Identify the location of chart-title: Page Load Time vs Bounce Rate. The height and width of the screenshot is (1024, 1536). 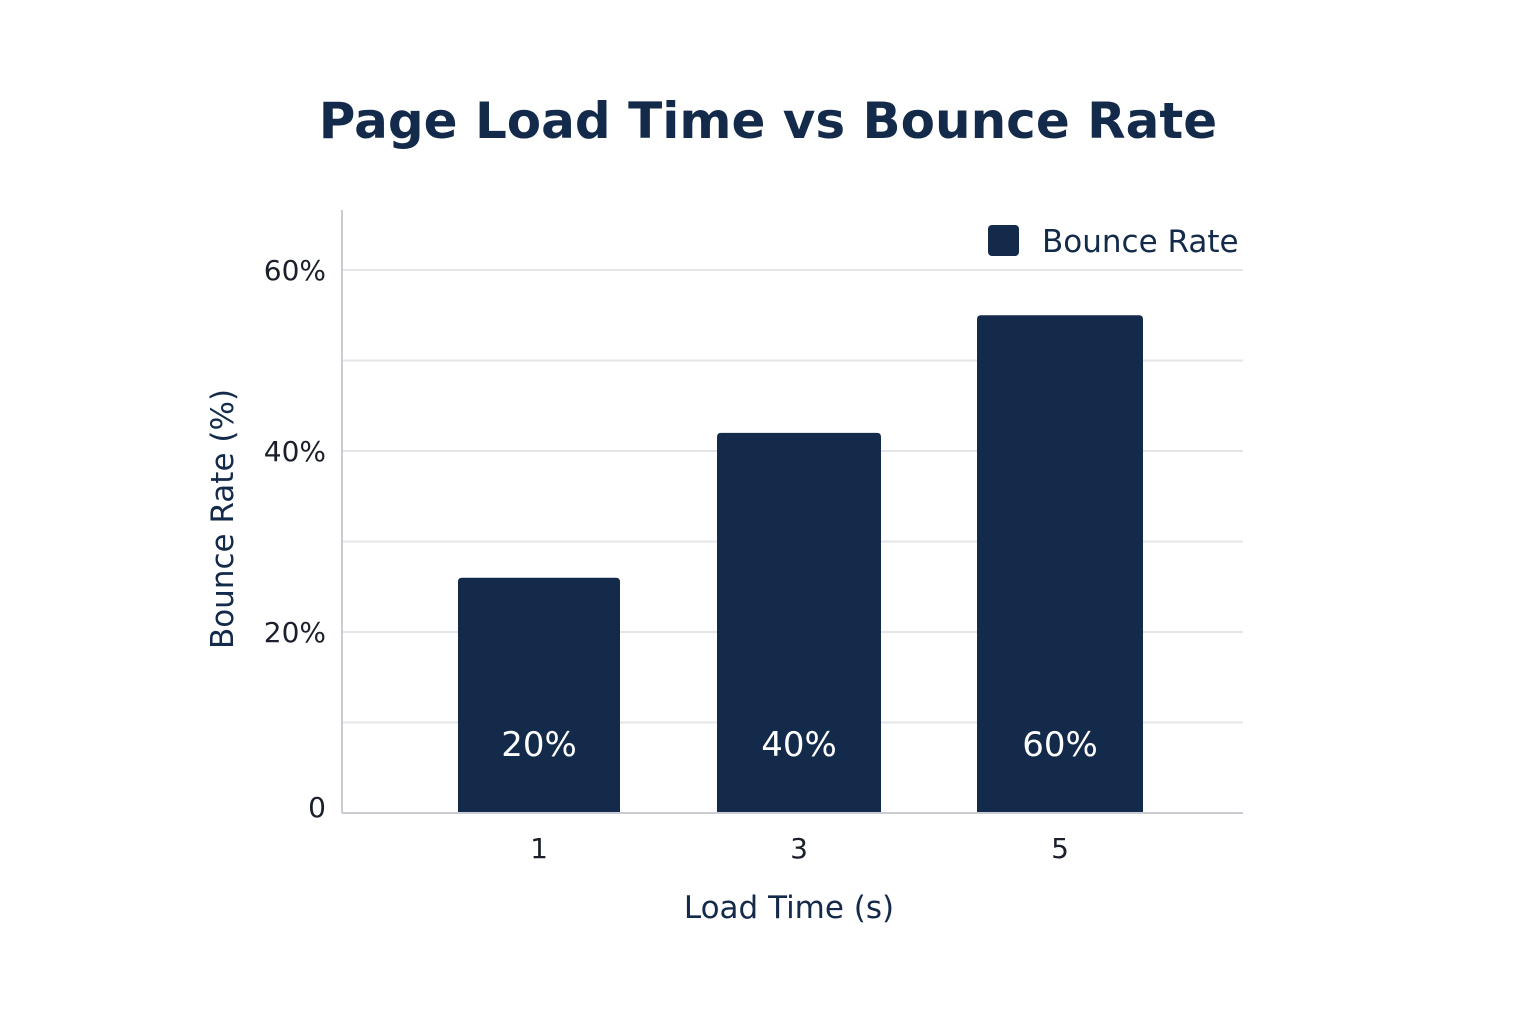
(768, 121).